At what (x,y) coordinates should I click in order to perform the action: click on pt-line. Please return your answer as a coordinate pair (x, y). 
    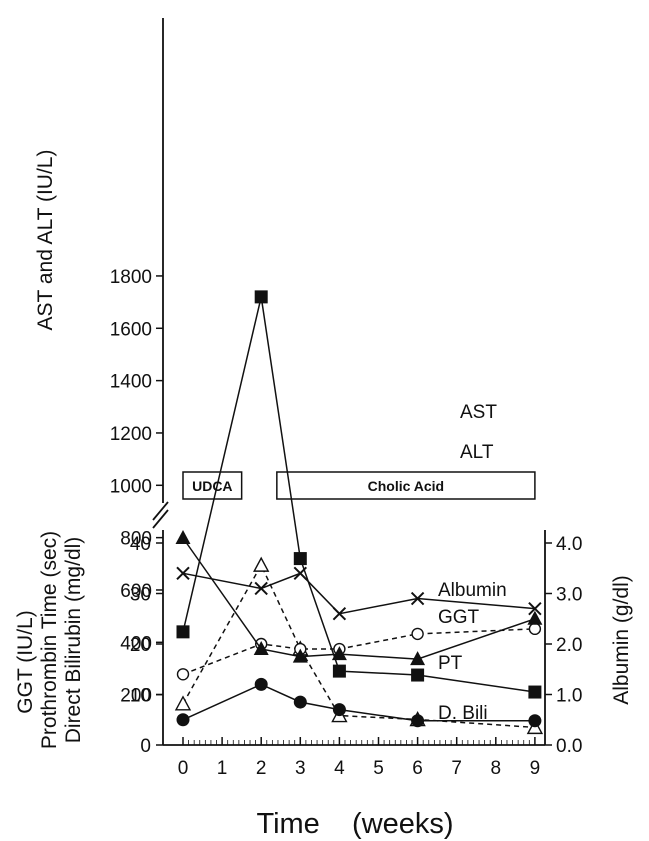
    Looking at the image, I should click on (359, 598).